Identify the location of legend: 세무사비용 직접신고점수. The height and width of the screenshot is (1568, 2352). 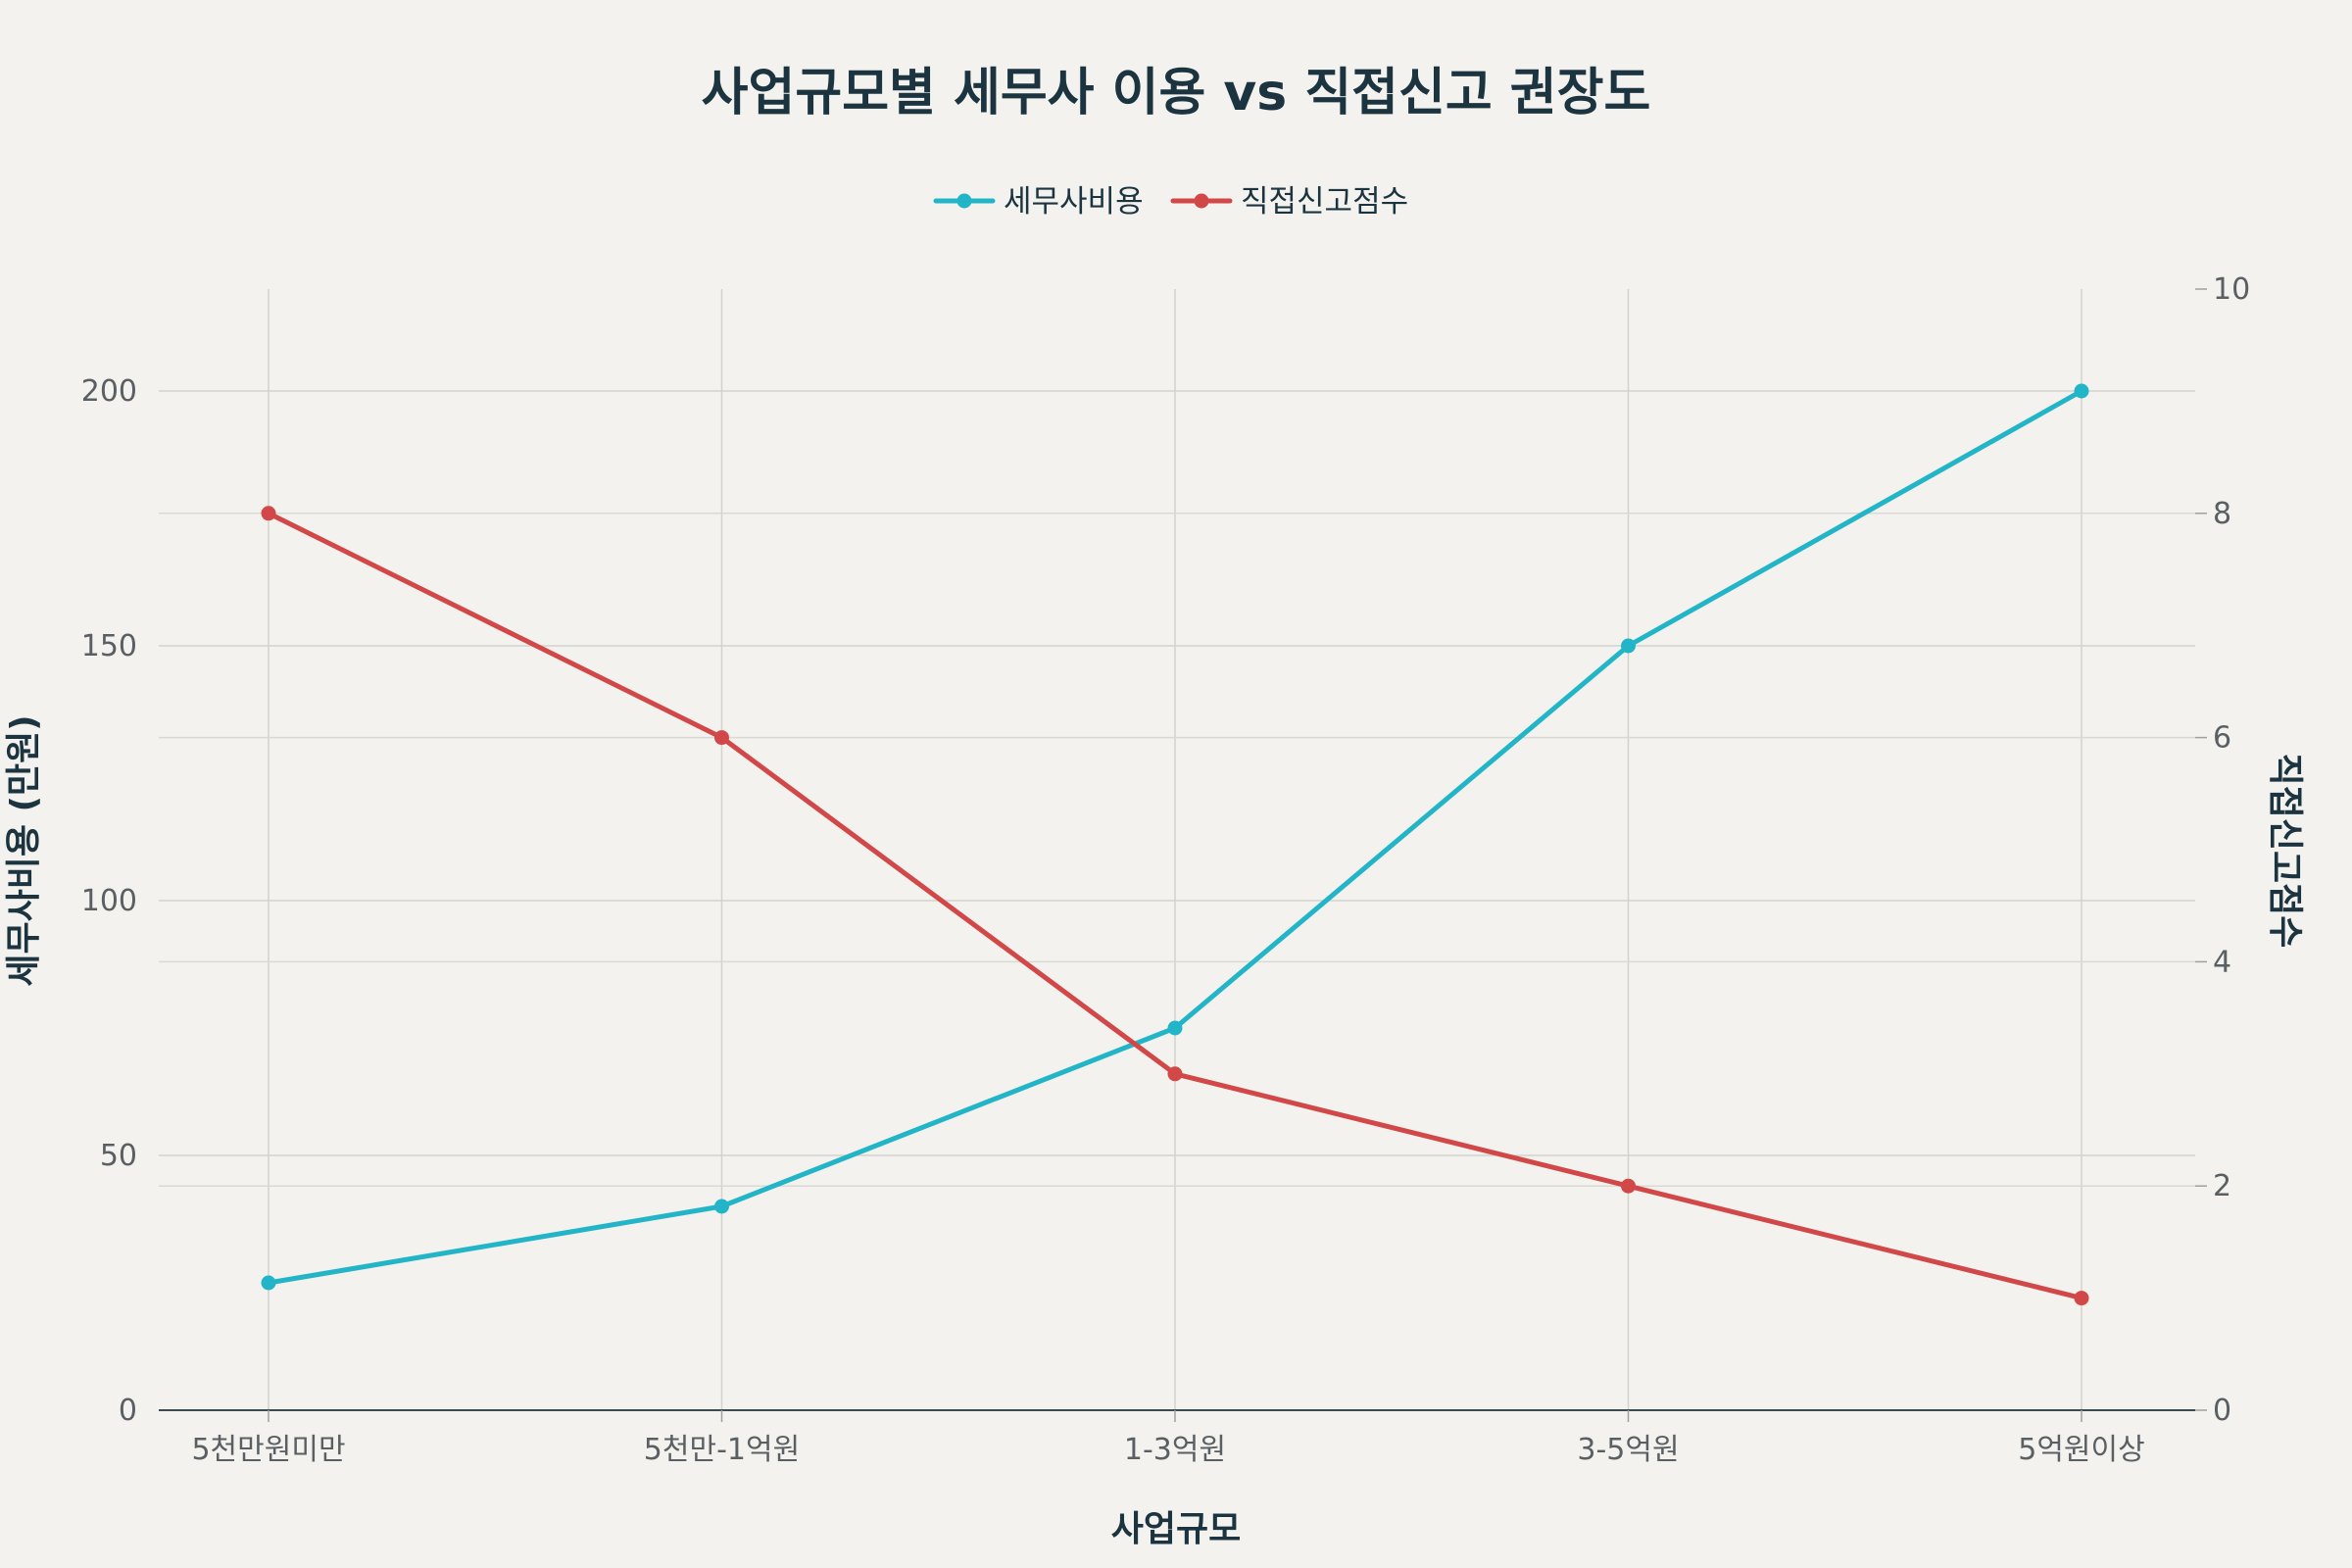
(1171, 202).